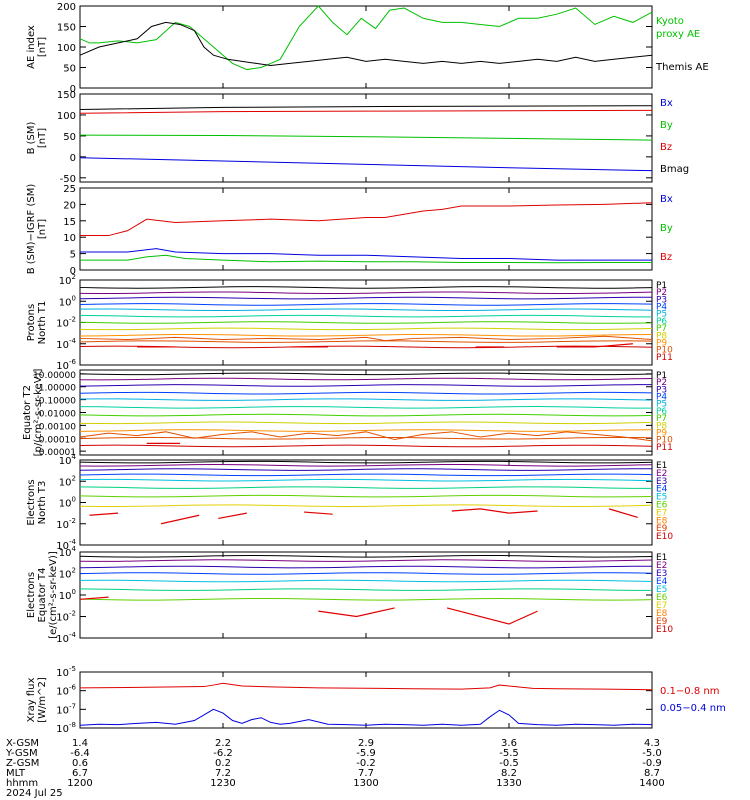 The width and height of the screenshot is (750, 800). Describe the element at coordinates (509, 753) in the screenshot. I see `time-row-value: -5.5` at that location.